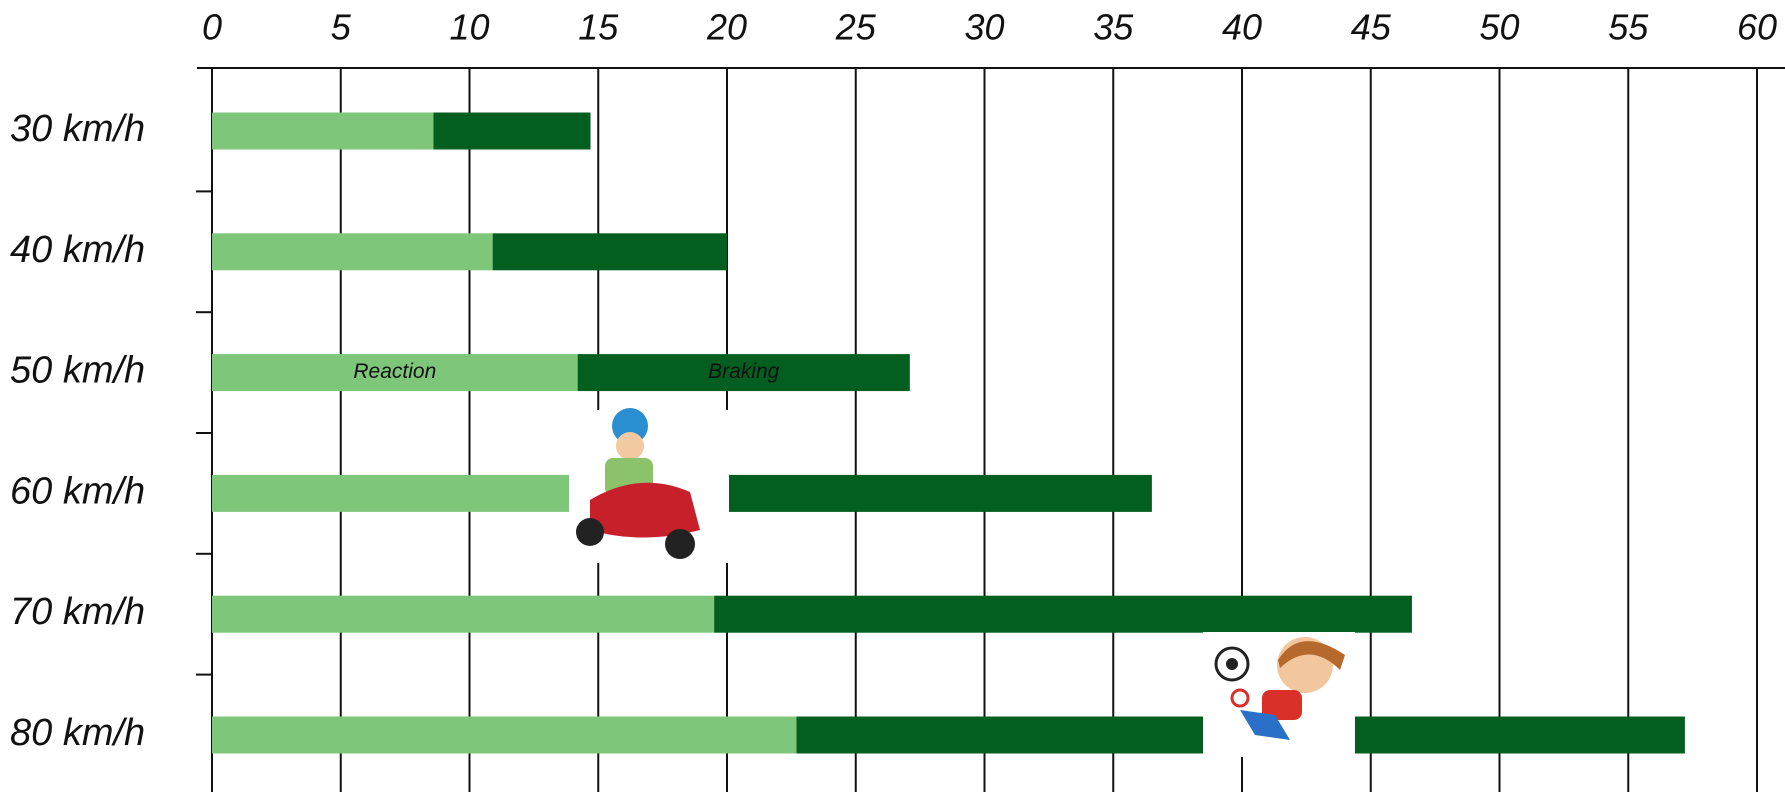  What do you see at coordinates (856, 27) in the screenshot?
I see `x-tick-label: 25` at bounding box center [856, 27].